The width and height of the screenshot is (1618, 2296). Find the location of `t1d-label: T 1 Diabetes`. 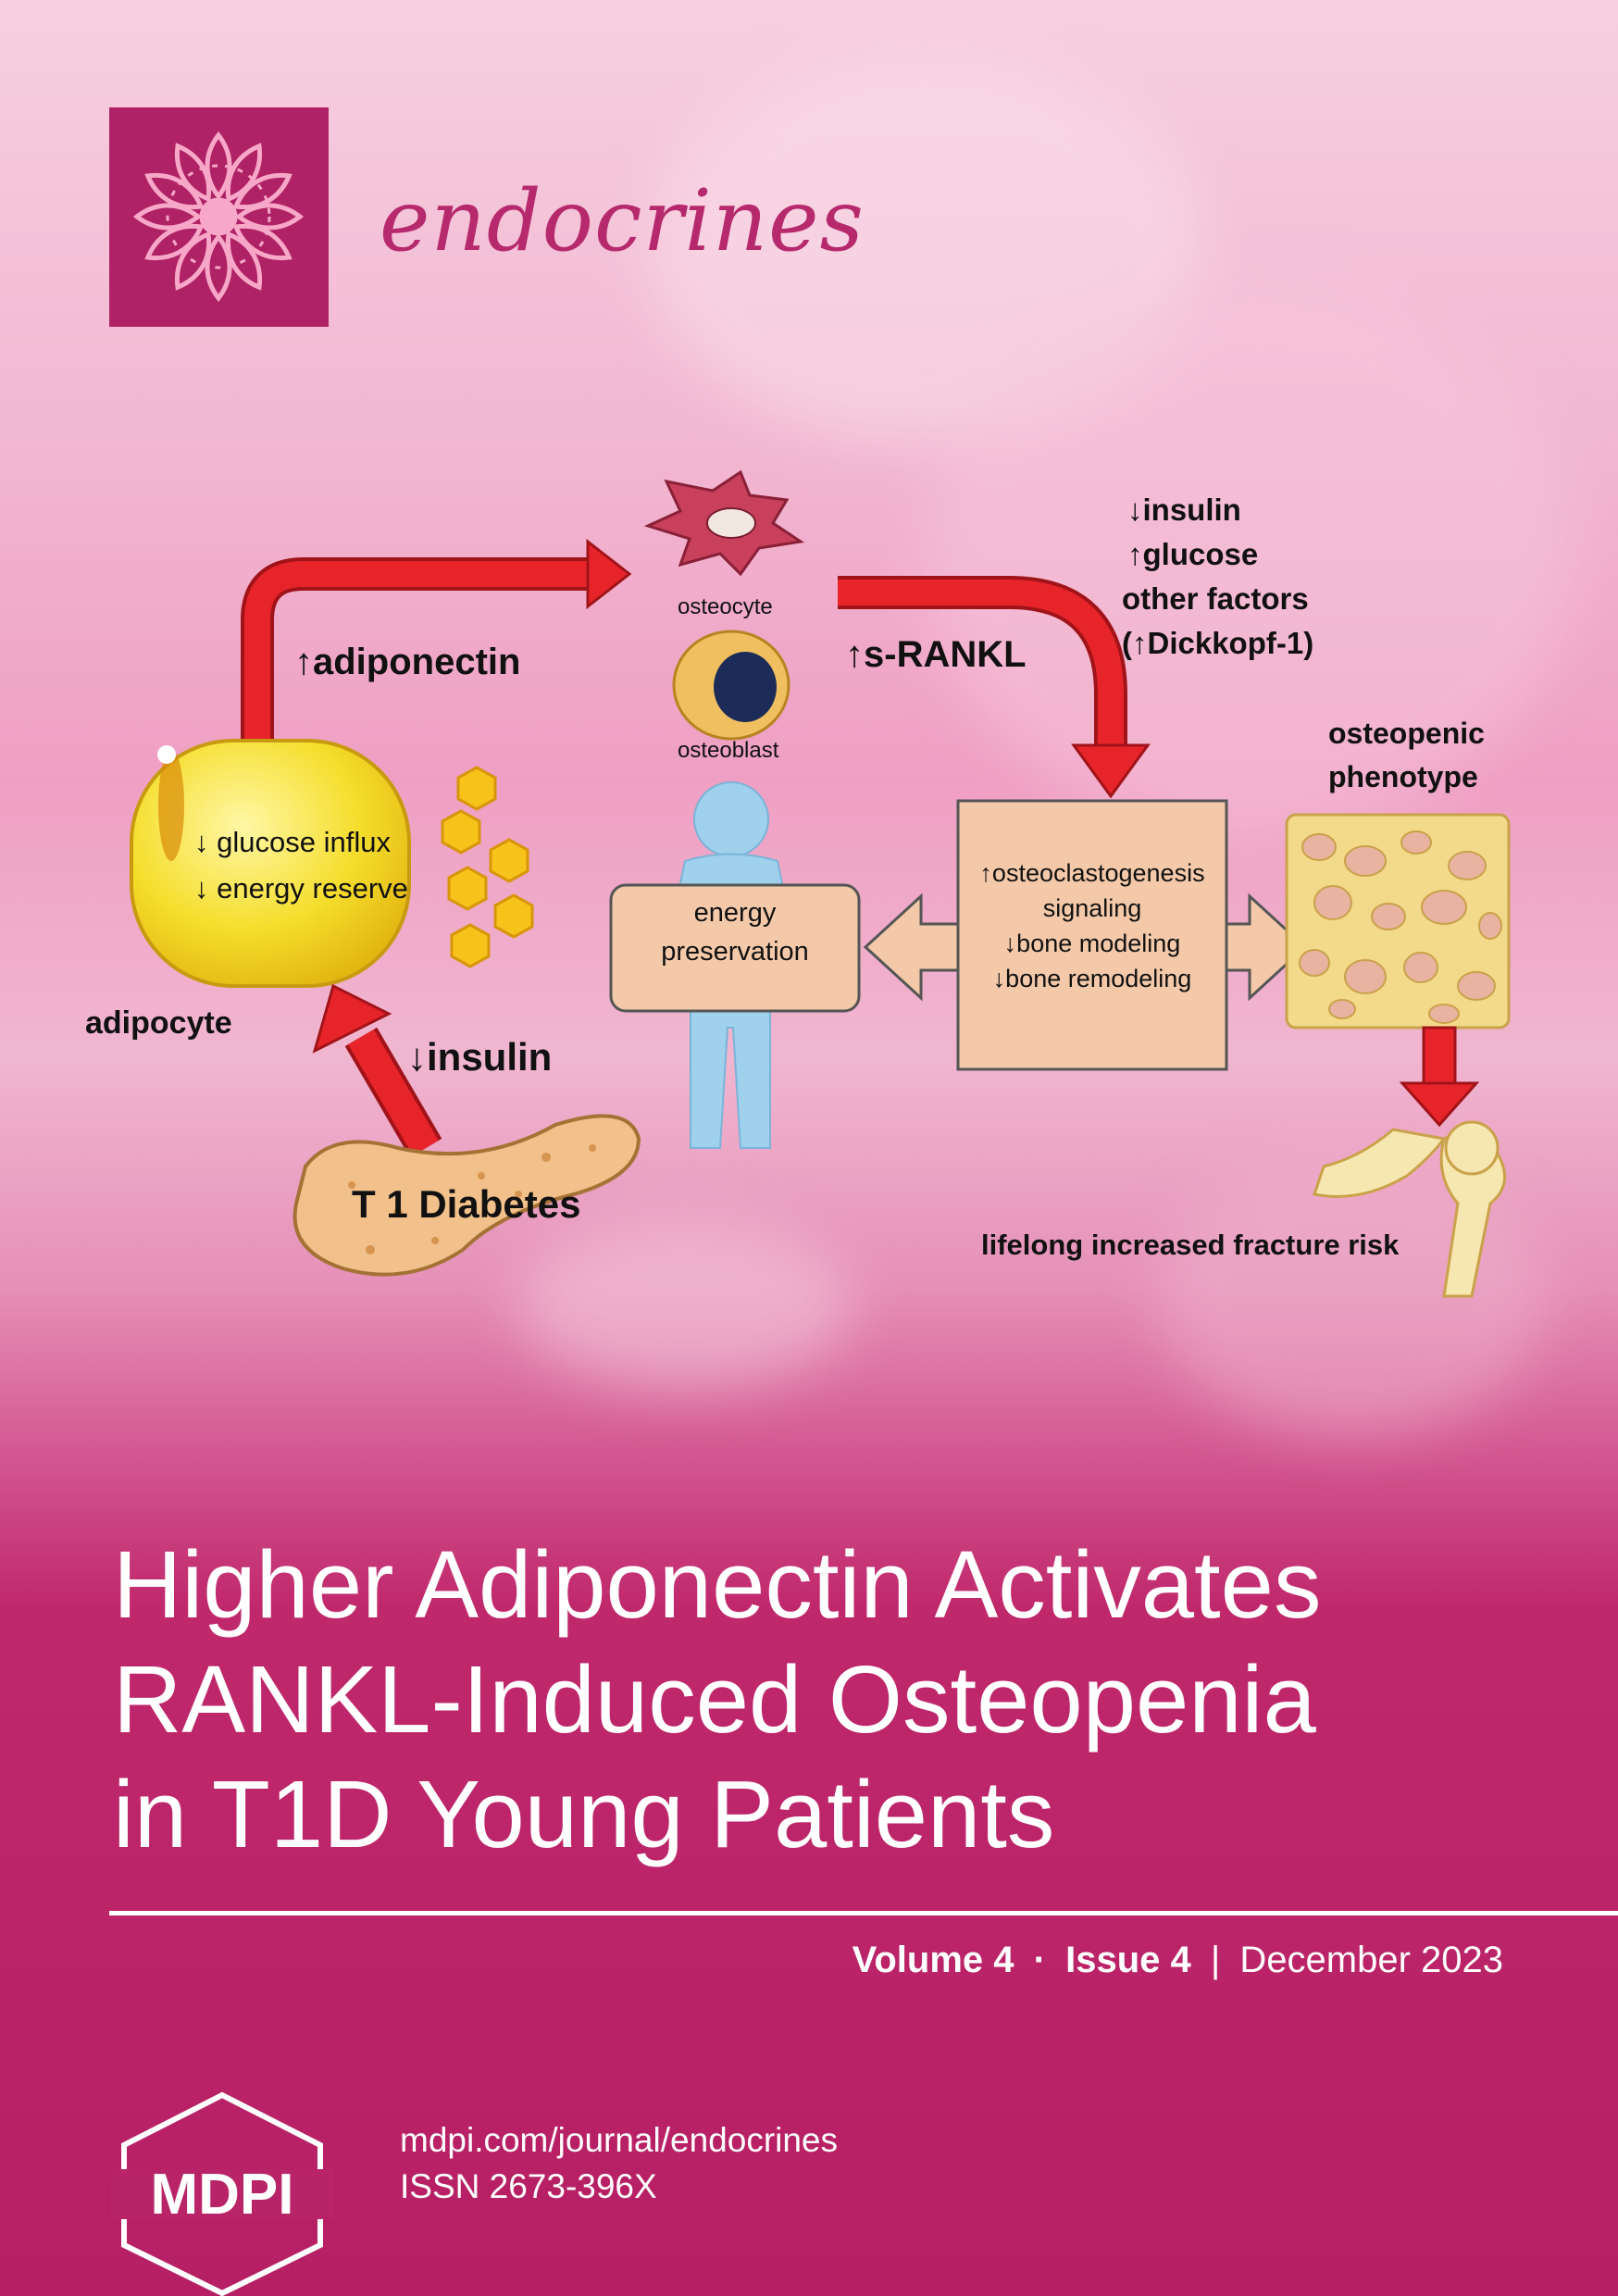

t1d-label: T 1 Diabetes is located at coordinates (466, 1204).